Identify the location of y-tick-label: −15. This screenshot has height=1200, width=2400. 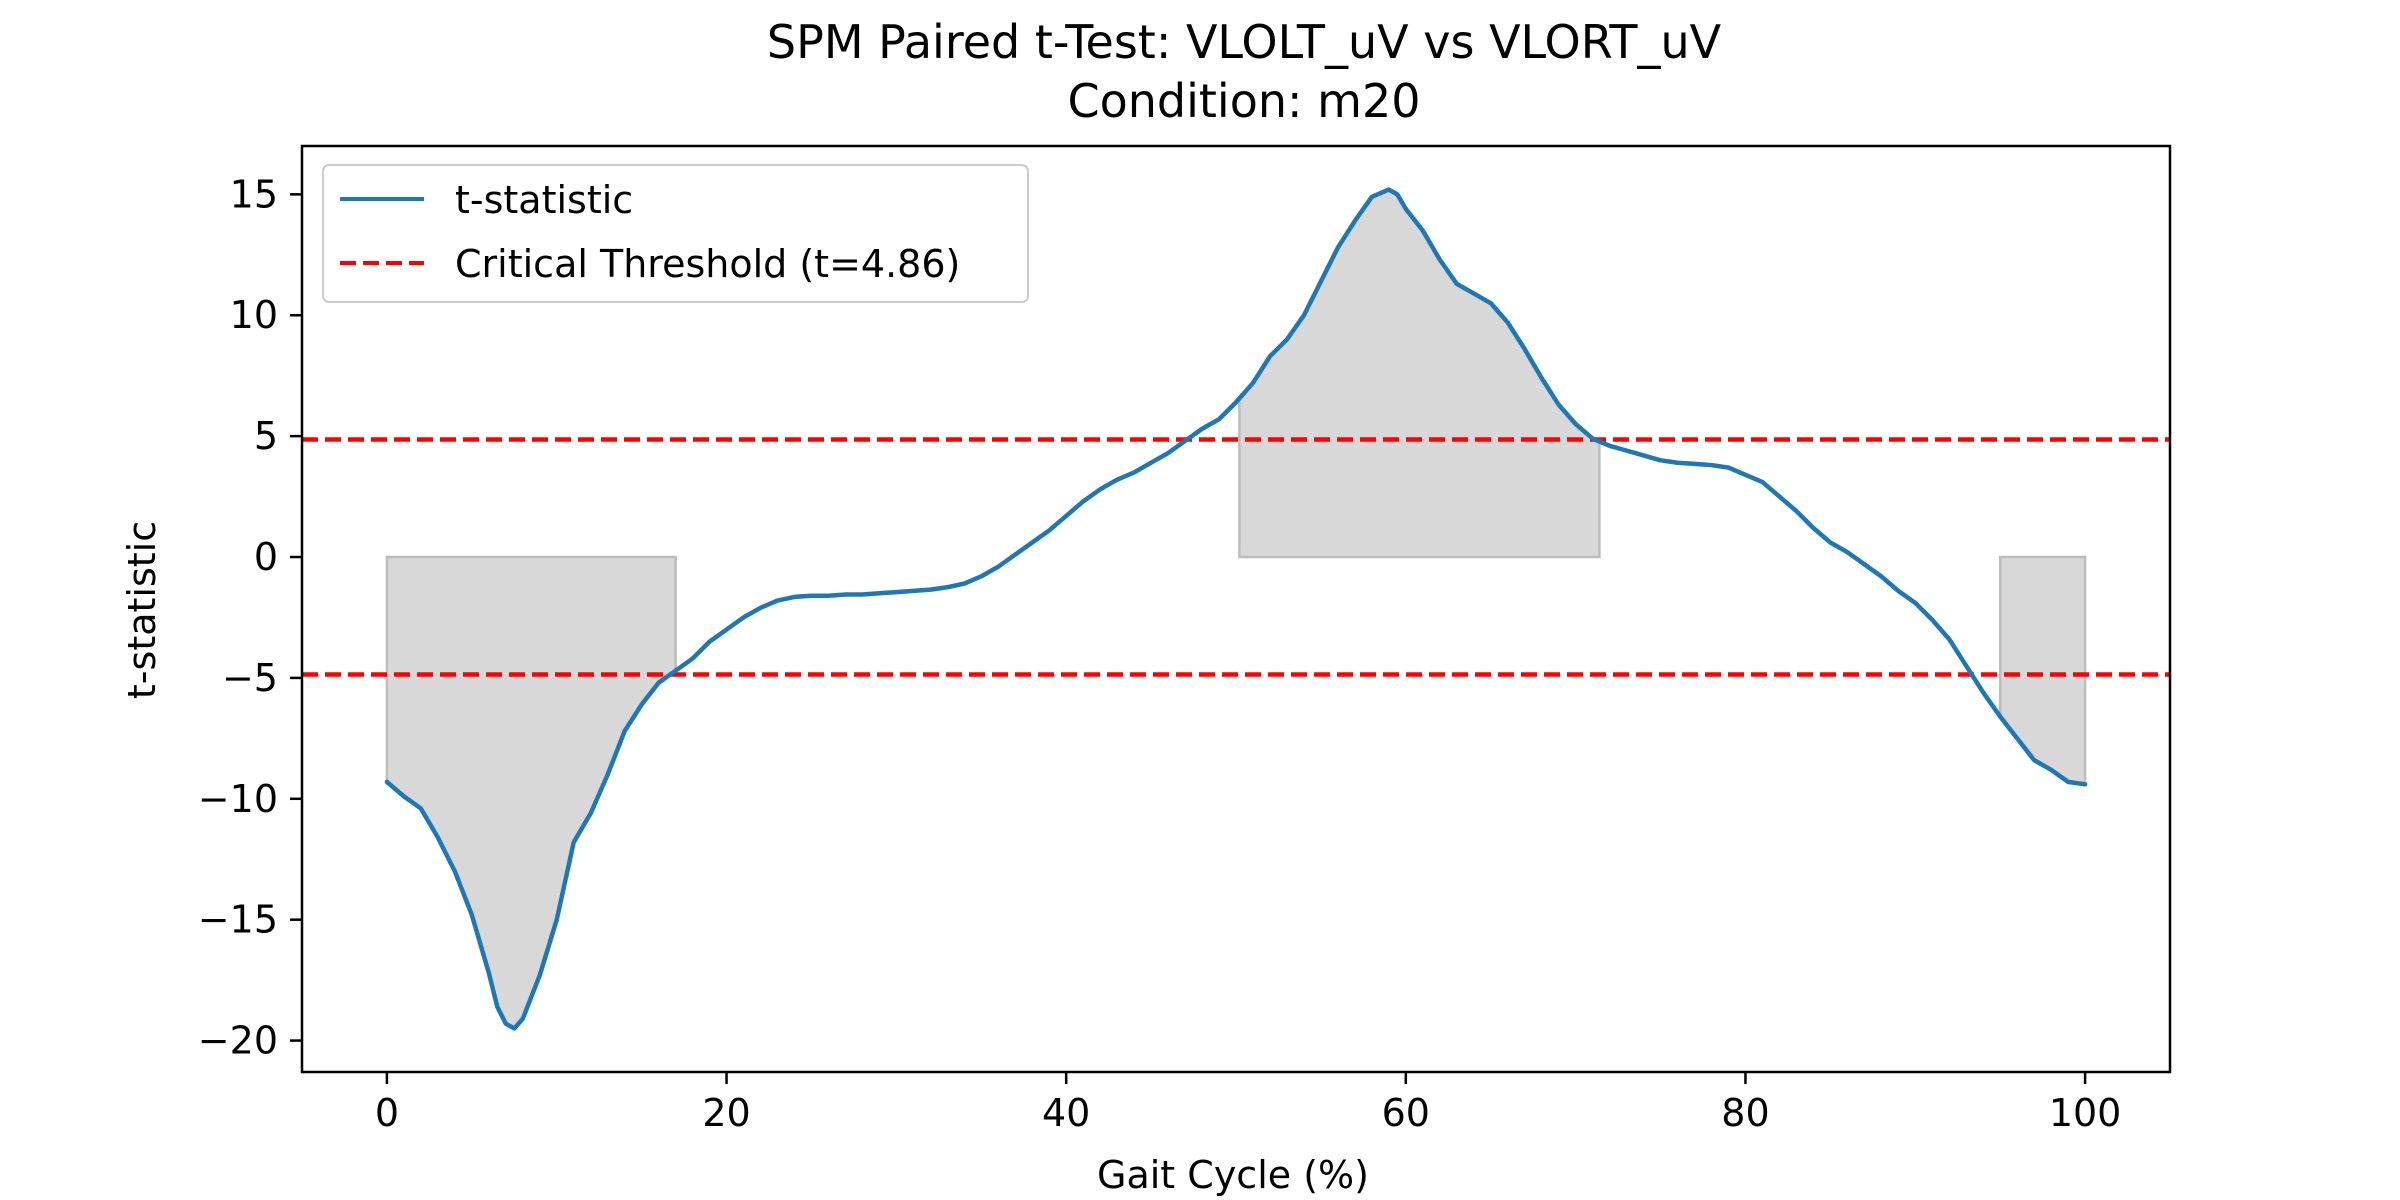
(238, 920).